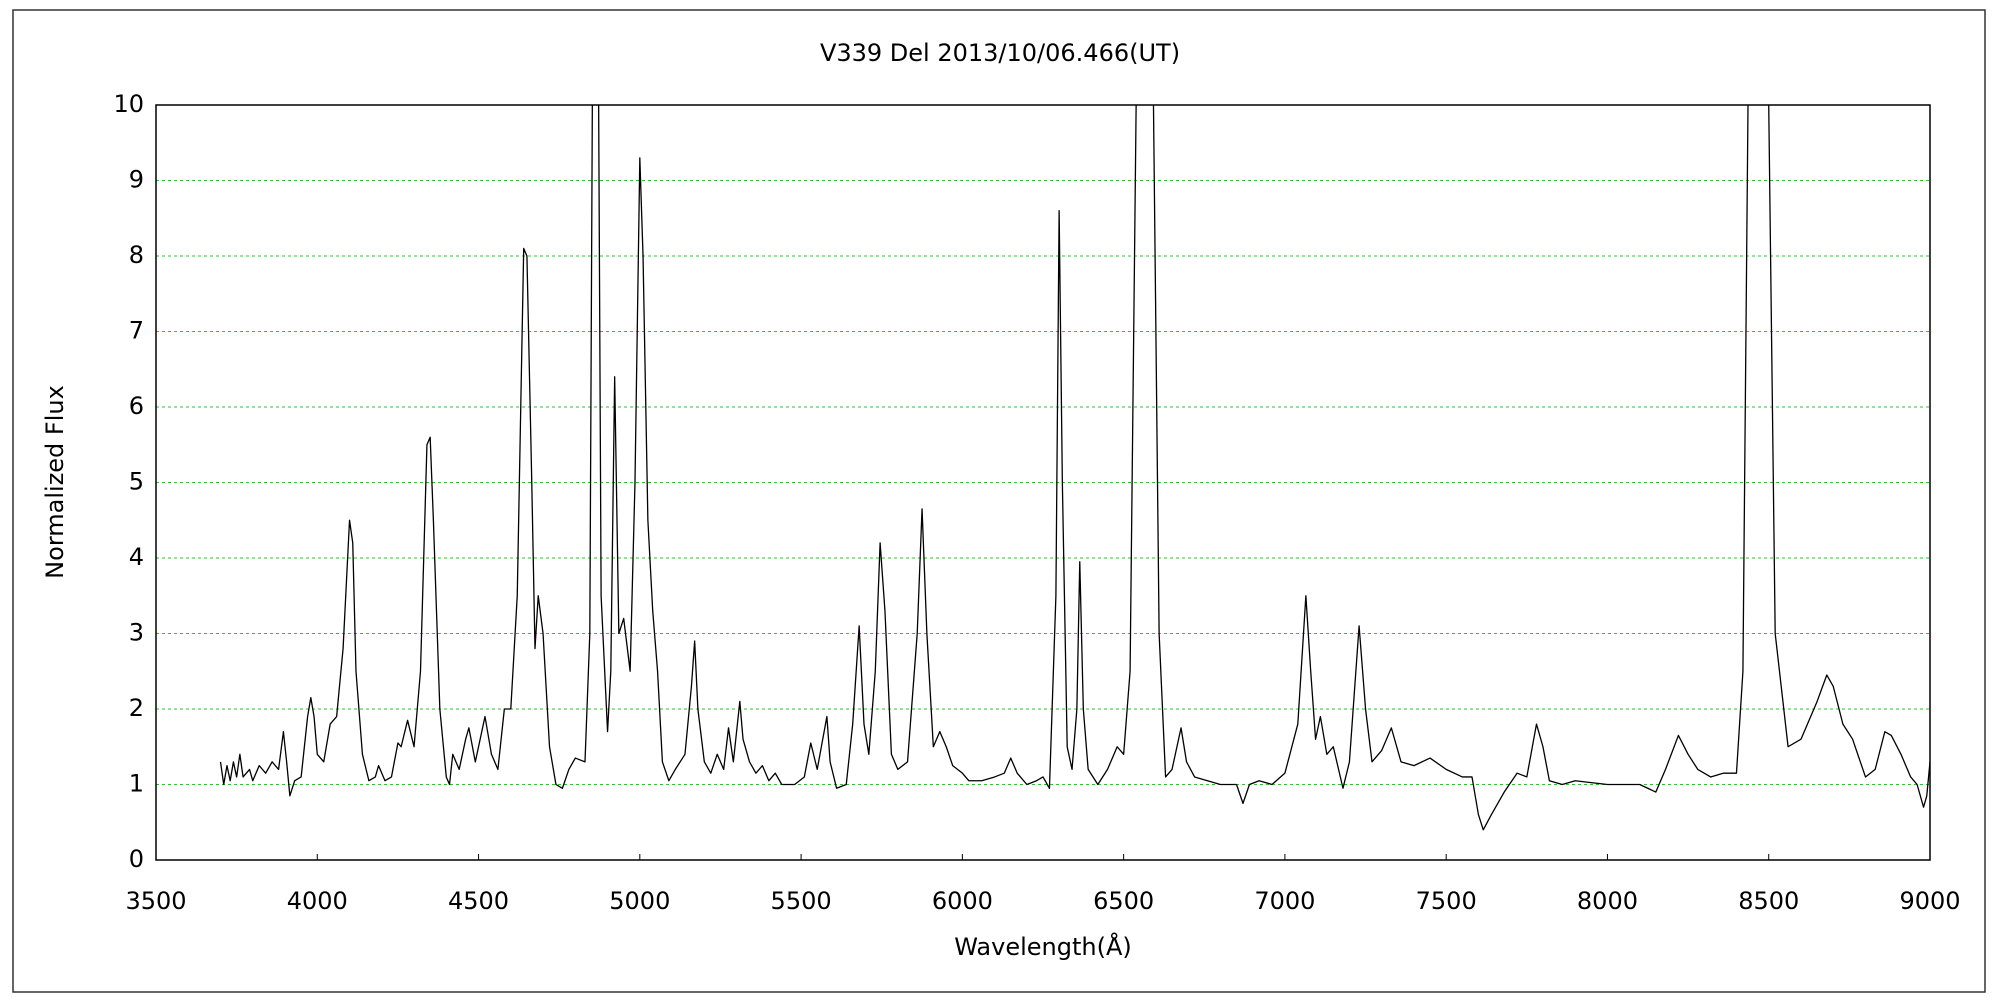  What do you see at coordinates (136, 180) in the screenshot?
I see `y-tick-label: 9` at bounding box center [136, 180].